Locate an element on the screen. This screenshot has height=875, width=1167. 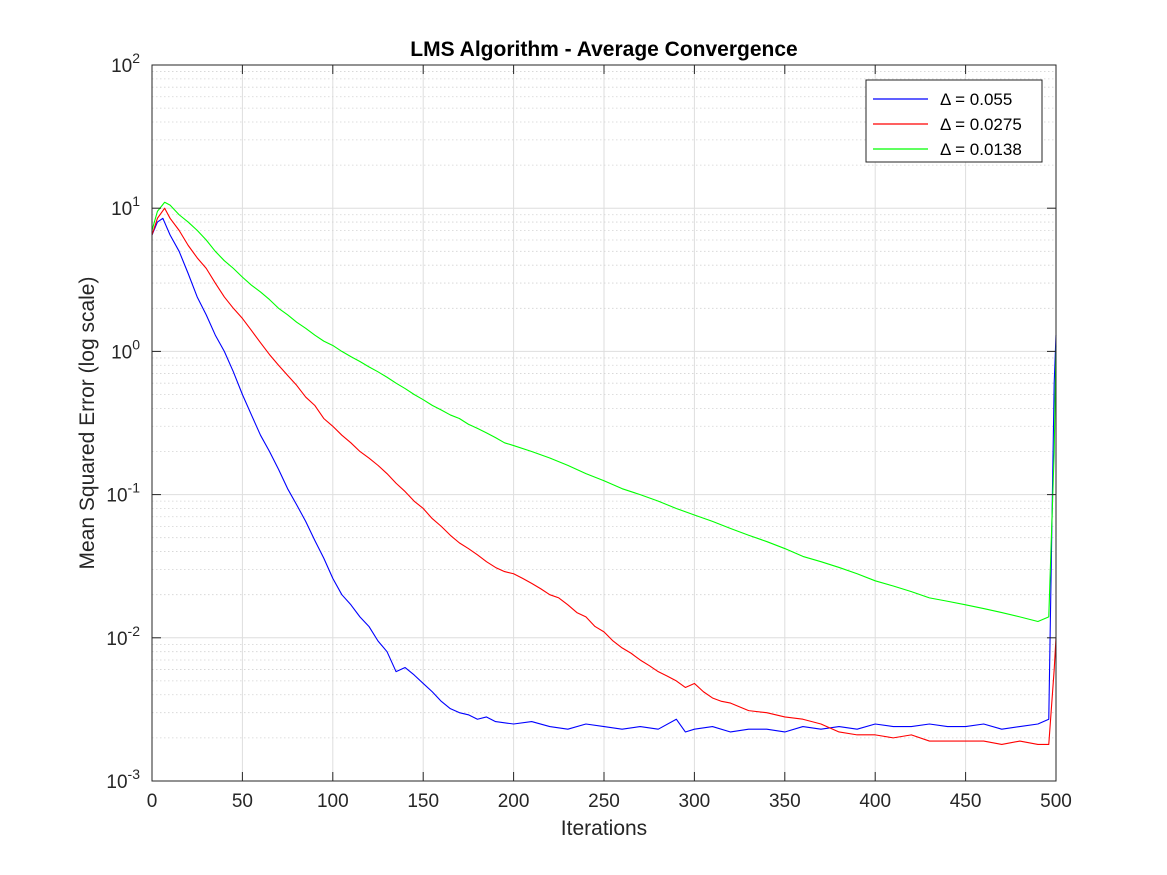
y-tick-label: 10⁰ is located at coordinates (125, 349).